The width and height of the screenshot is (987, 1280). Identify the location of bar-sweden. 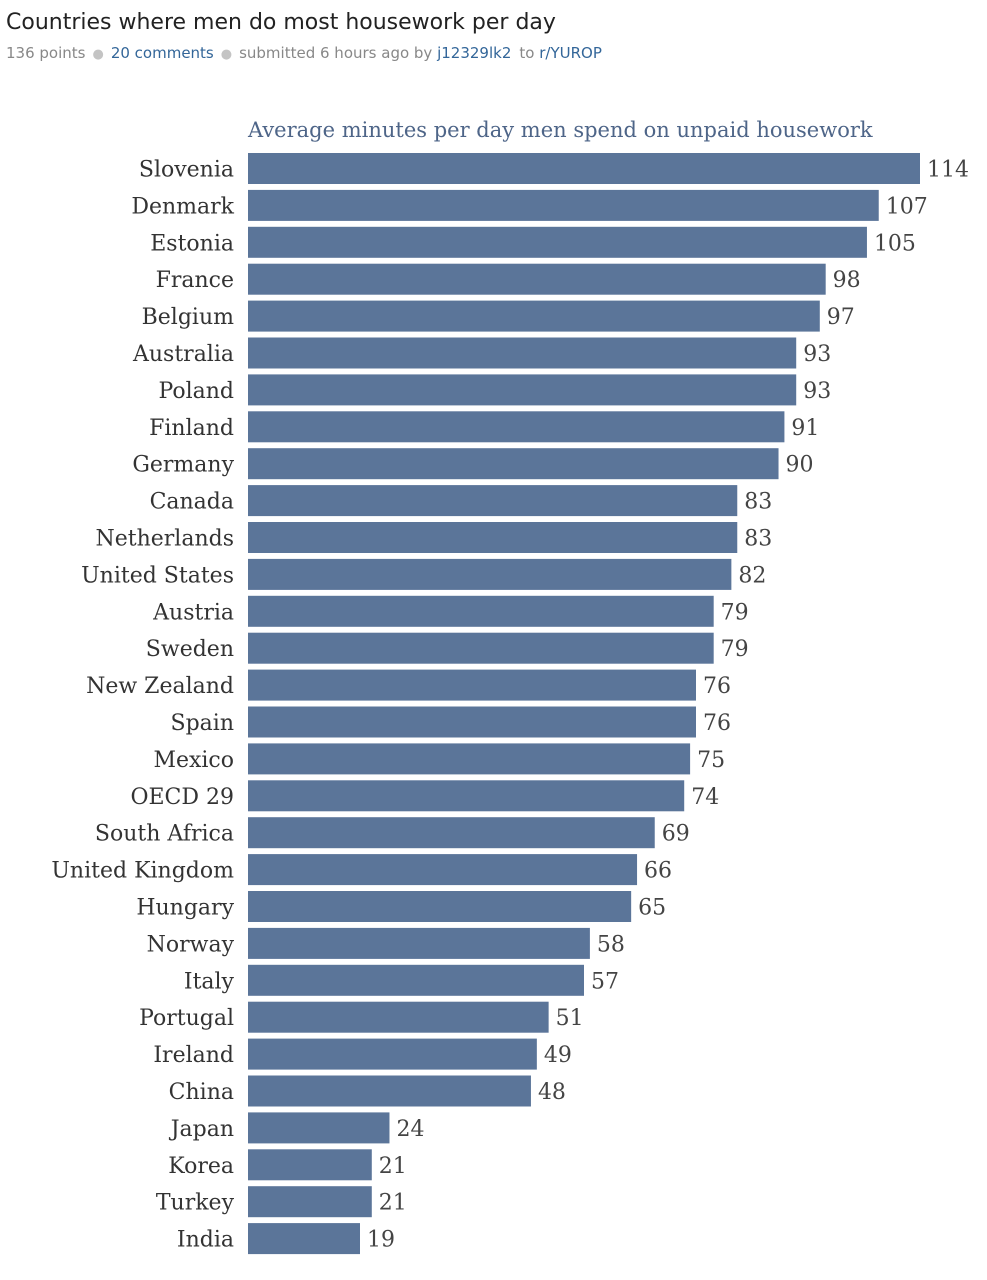
(481, 648).